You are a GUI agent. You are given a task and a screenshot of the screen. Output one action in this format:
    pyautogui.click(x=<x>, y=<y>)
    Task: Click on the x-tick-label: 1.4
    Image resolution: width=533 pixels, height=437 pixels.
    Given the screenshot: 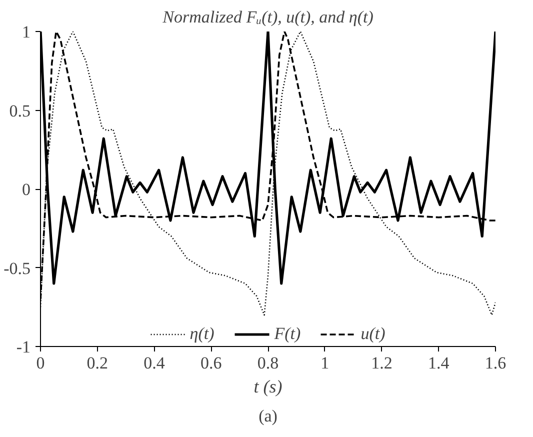 What is the action you would take?
    pyautogui.click(x=439, y=363)
    